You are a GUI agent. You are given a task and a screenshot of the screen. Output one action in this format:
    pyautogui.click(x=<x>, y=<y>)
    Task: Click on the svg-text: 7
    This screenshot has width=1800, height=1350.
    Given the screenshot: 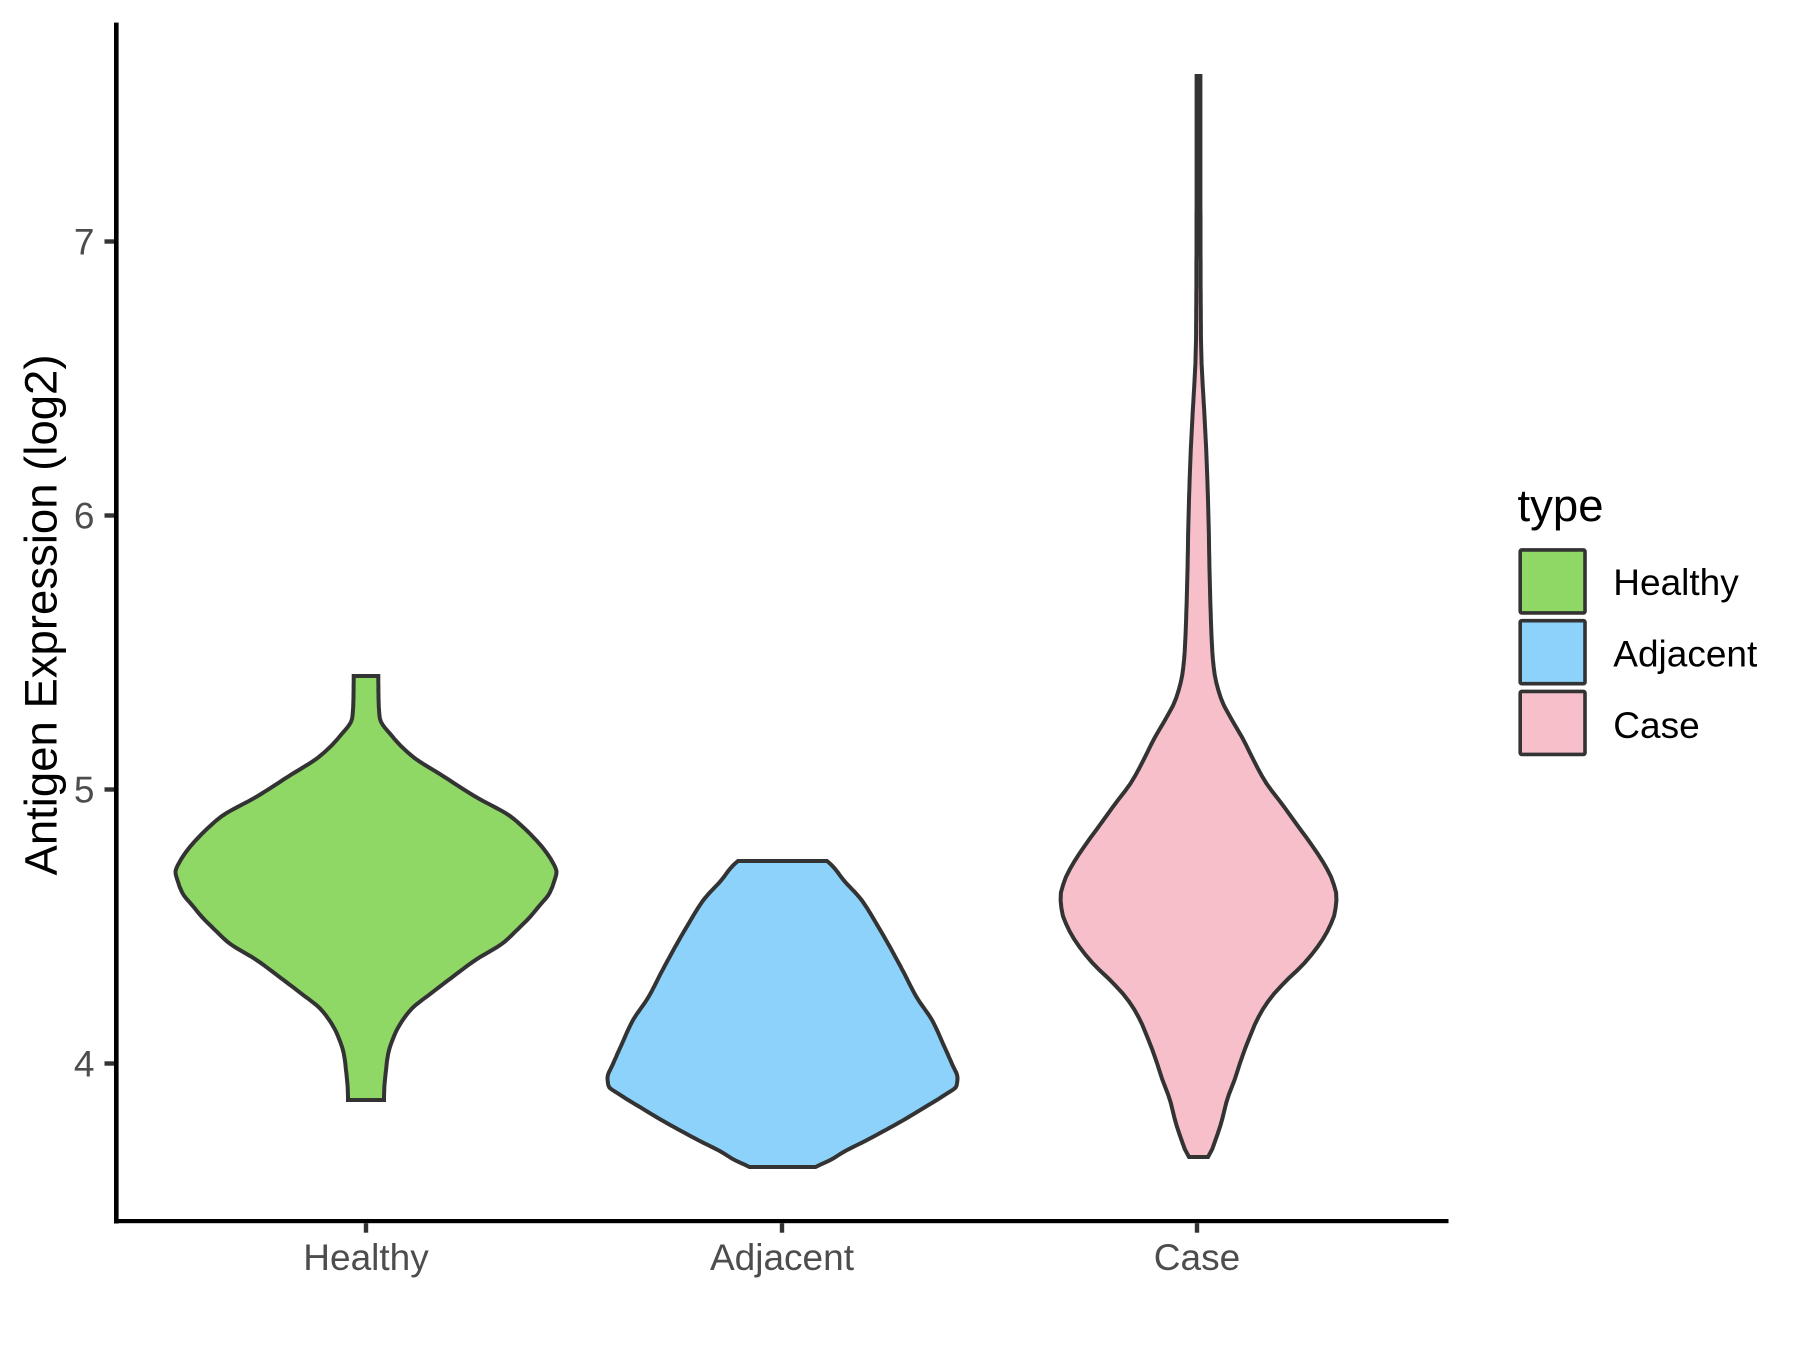 What is the action you would take?
    pyautogui.click(x=84, y=242)
    